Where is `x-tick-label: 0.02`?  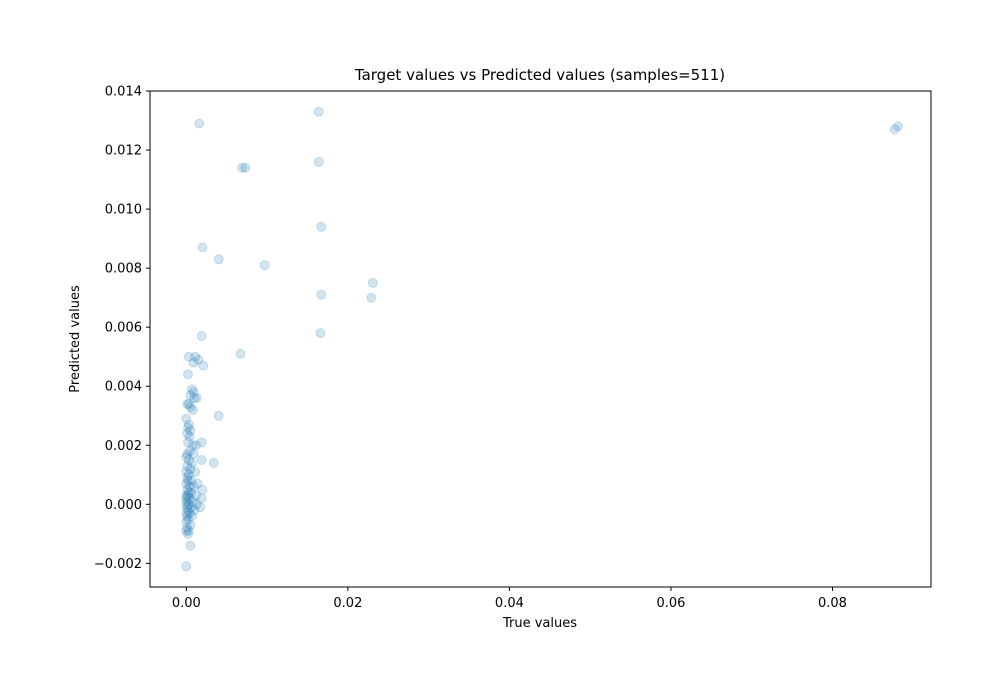 x-tick-label: 0.02 is located at coordinates (347, 603).